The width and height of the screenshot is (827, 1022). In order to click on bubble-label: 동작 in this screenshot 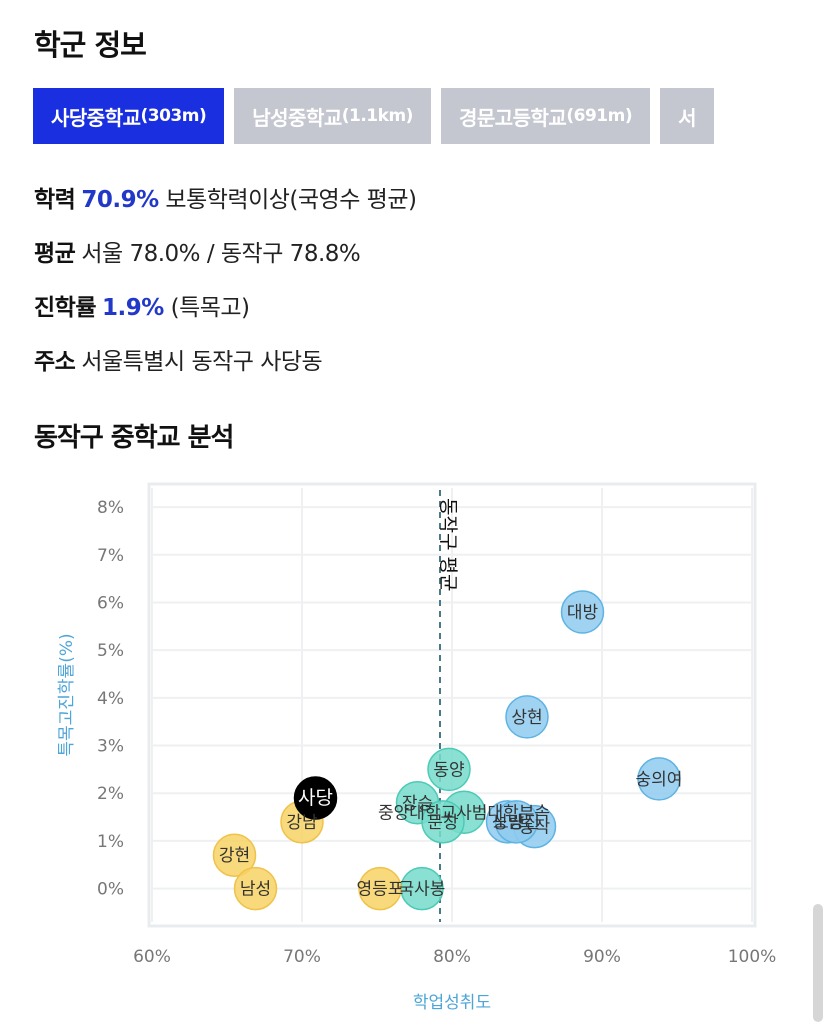, I will do `click(535, 828)`.